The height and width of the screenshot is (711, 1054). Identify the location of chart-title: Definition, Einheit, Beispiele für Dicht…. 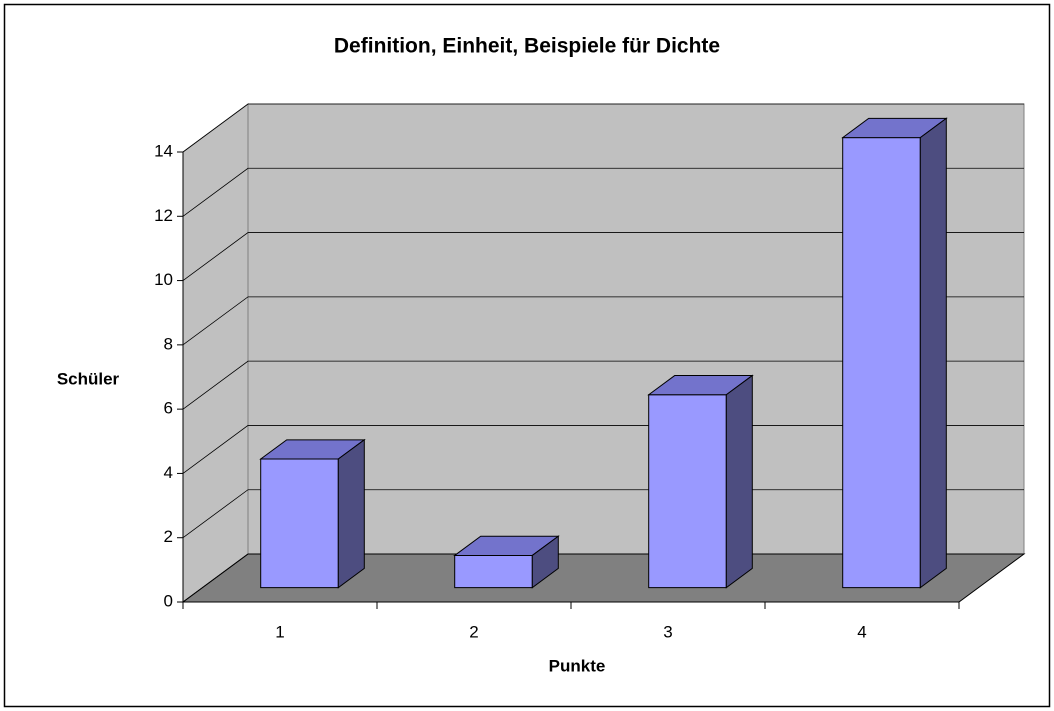
(527, 46).